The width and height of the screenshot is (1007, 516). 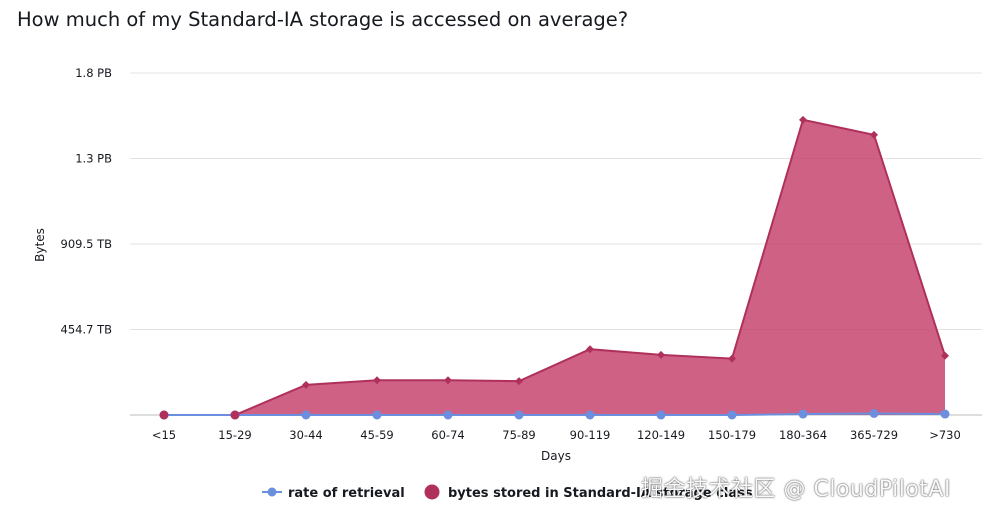 I want to click on x-tick-label: 60-74, so click(x=447, y=435).